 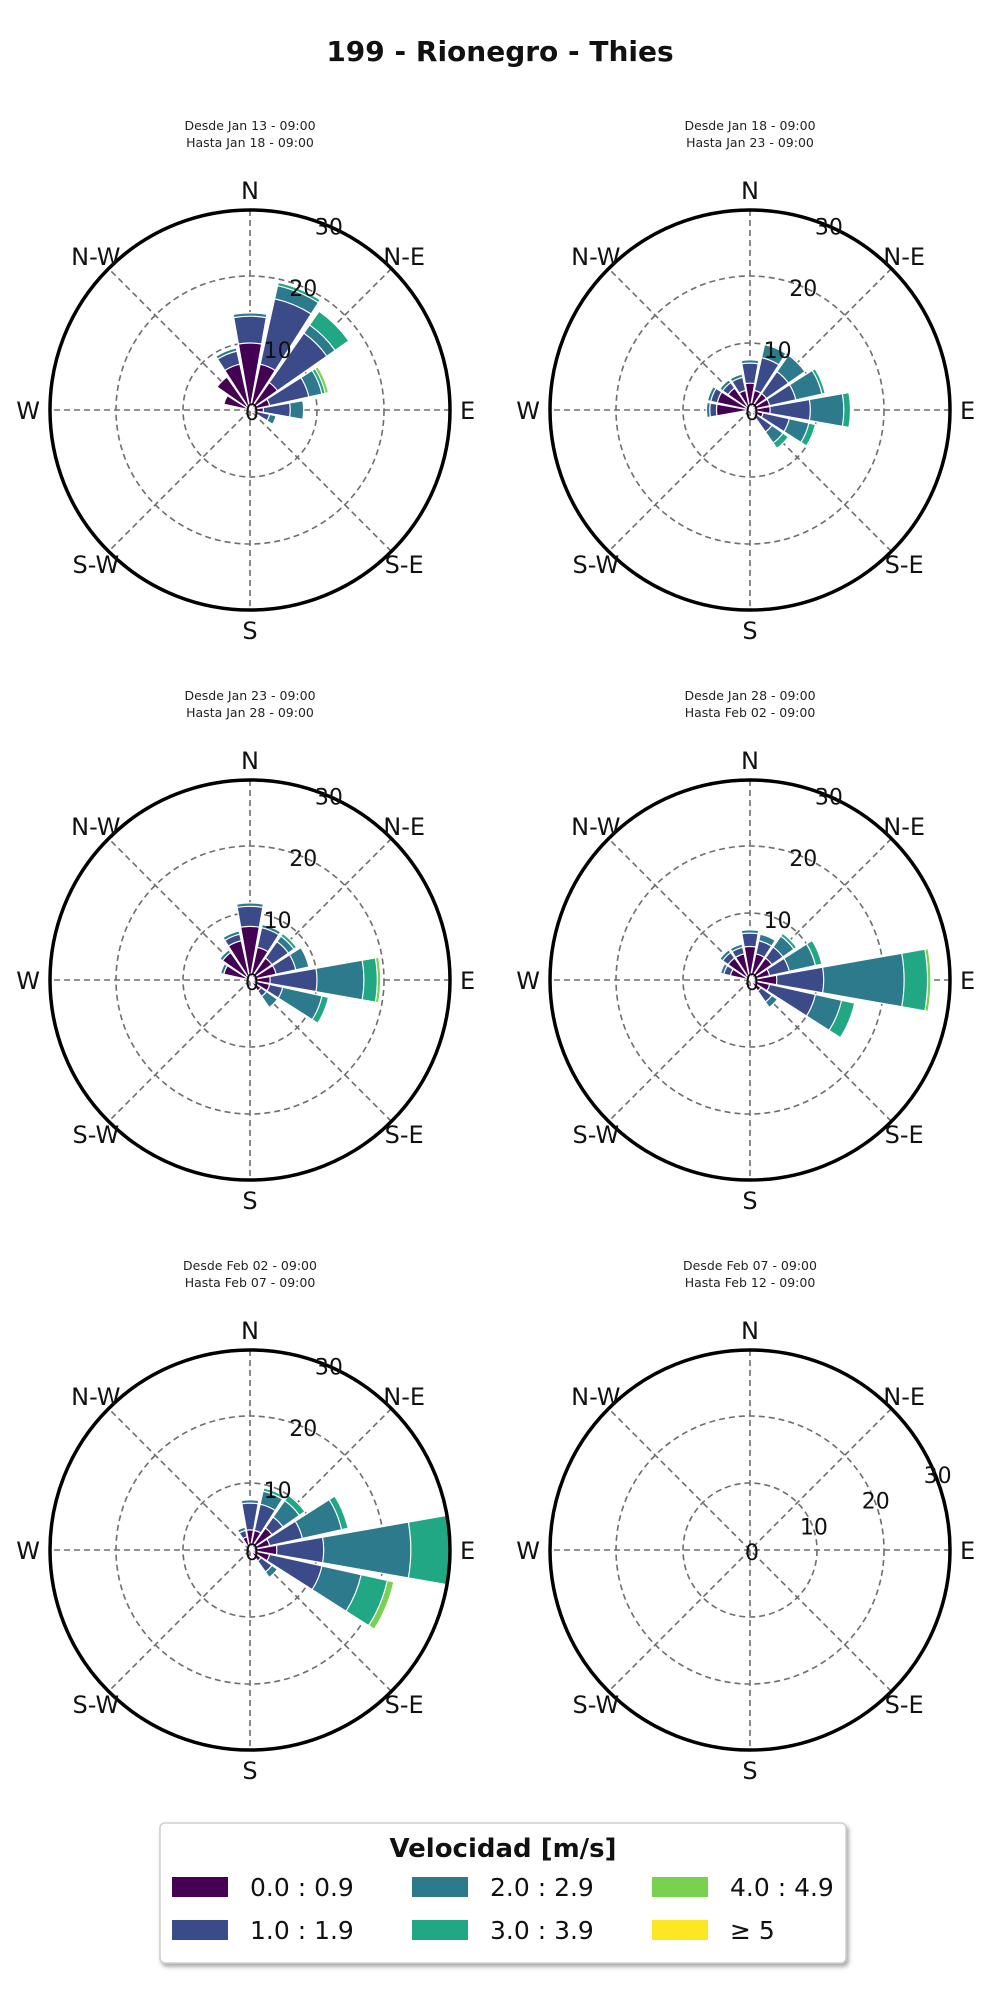 What do you see at coordinates (750, 1282) in the screenshot?
I see `panel-subtitle: Hasta Feb 12 - 09:00` at bounding box center [750, 1282].